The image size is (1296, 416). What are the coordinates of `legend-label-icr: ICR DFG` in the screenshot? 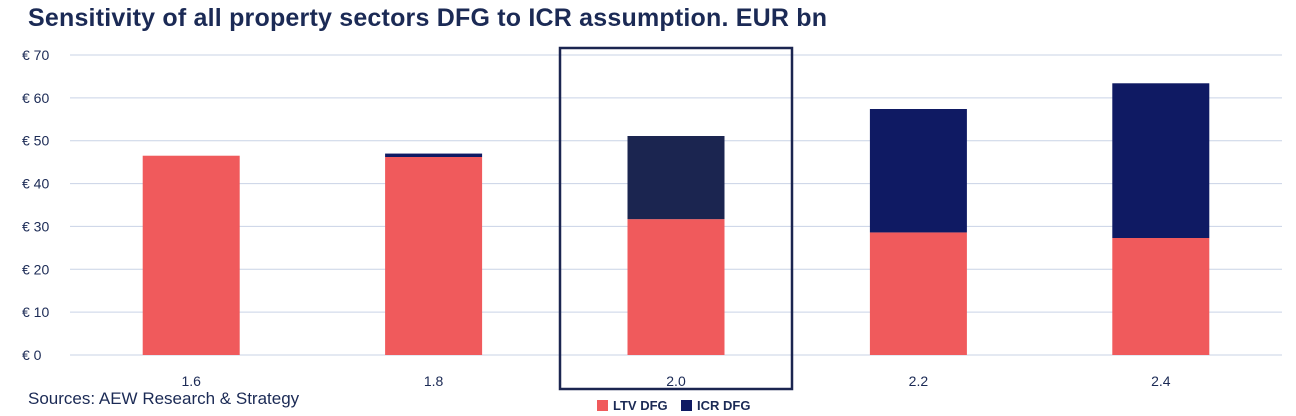 It's located at (724, 405).